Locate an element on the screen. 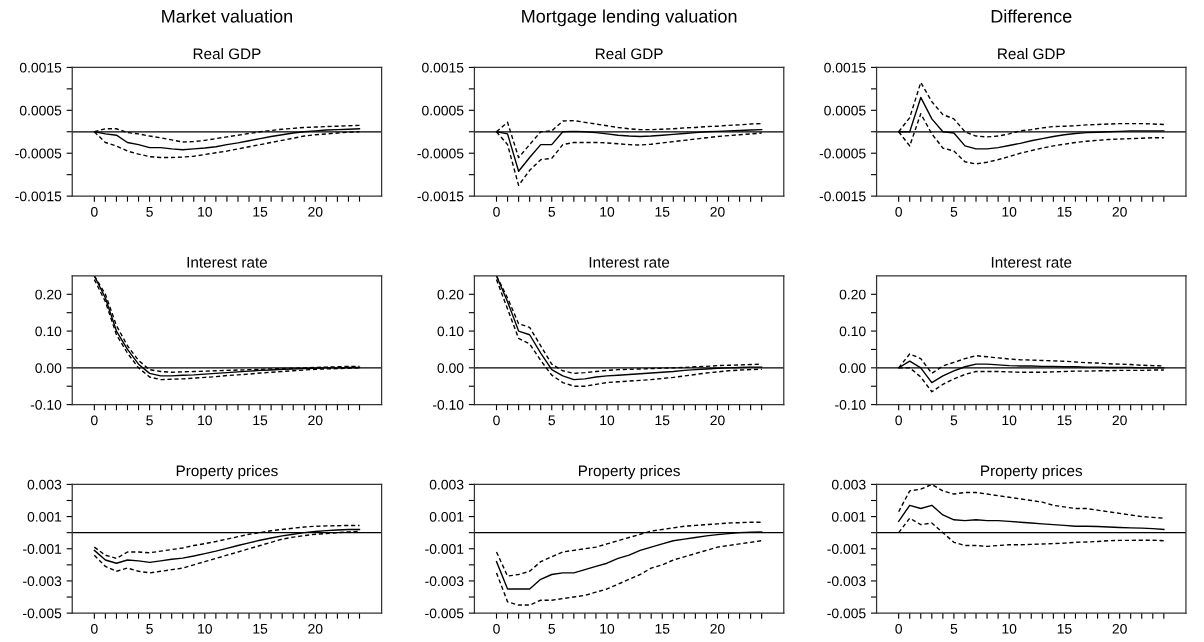  text: Market valuation is located at coordinates (227, 16).